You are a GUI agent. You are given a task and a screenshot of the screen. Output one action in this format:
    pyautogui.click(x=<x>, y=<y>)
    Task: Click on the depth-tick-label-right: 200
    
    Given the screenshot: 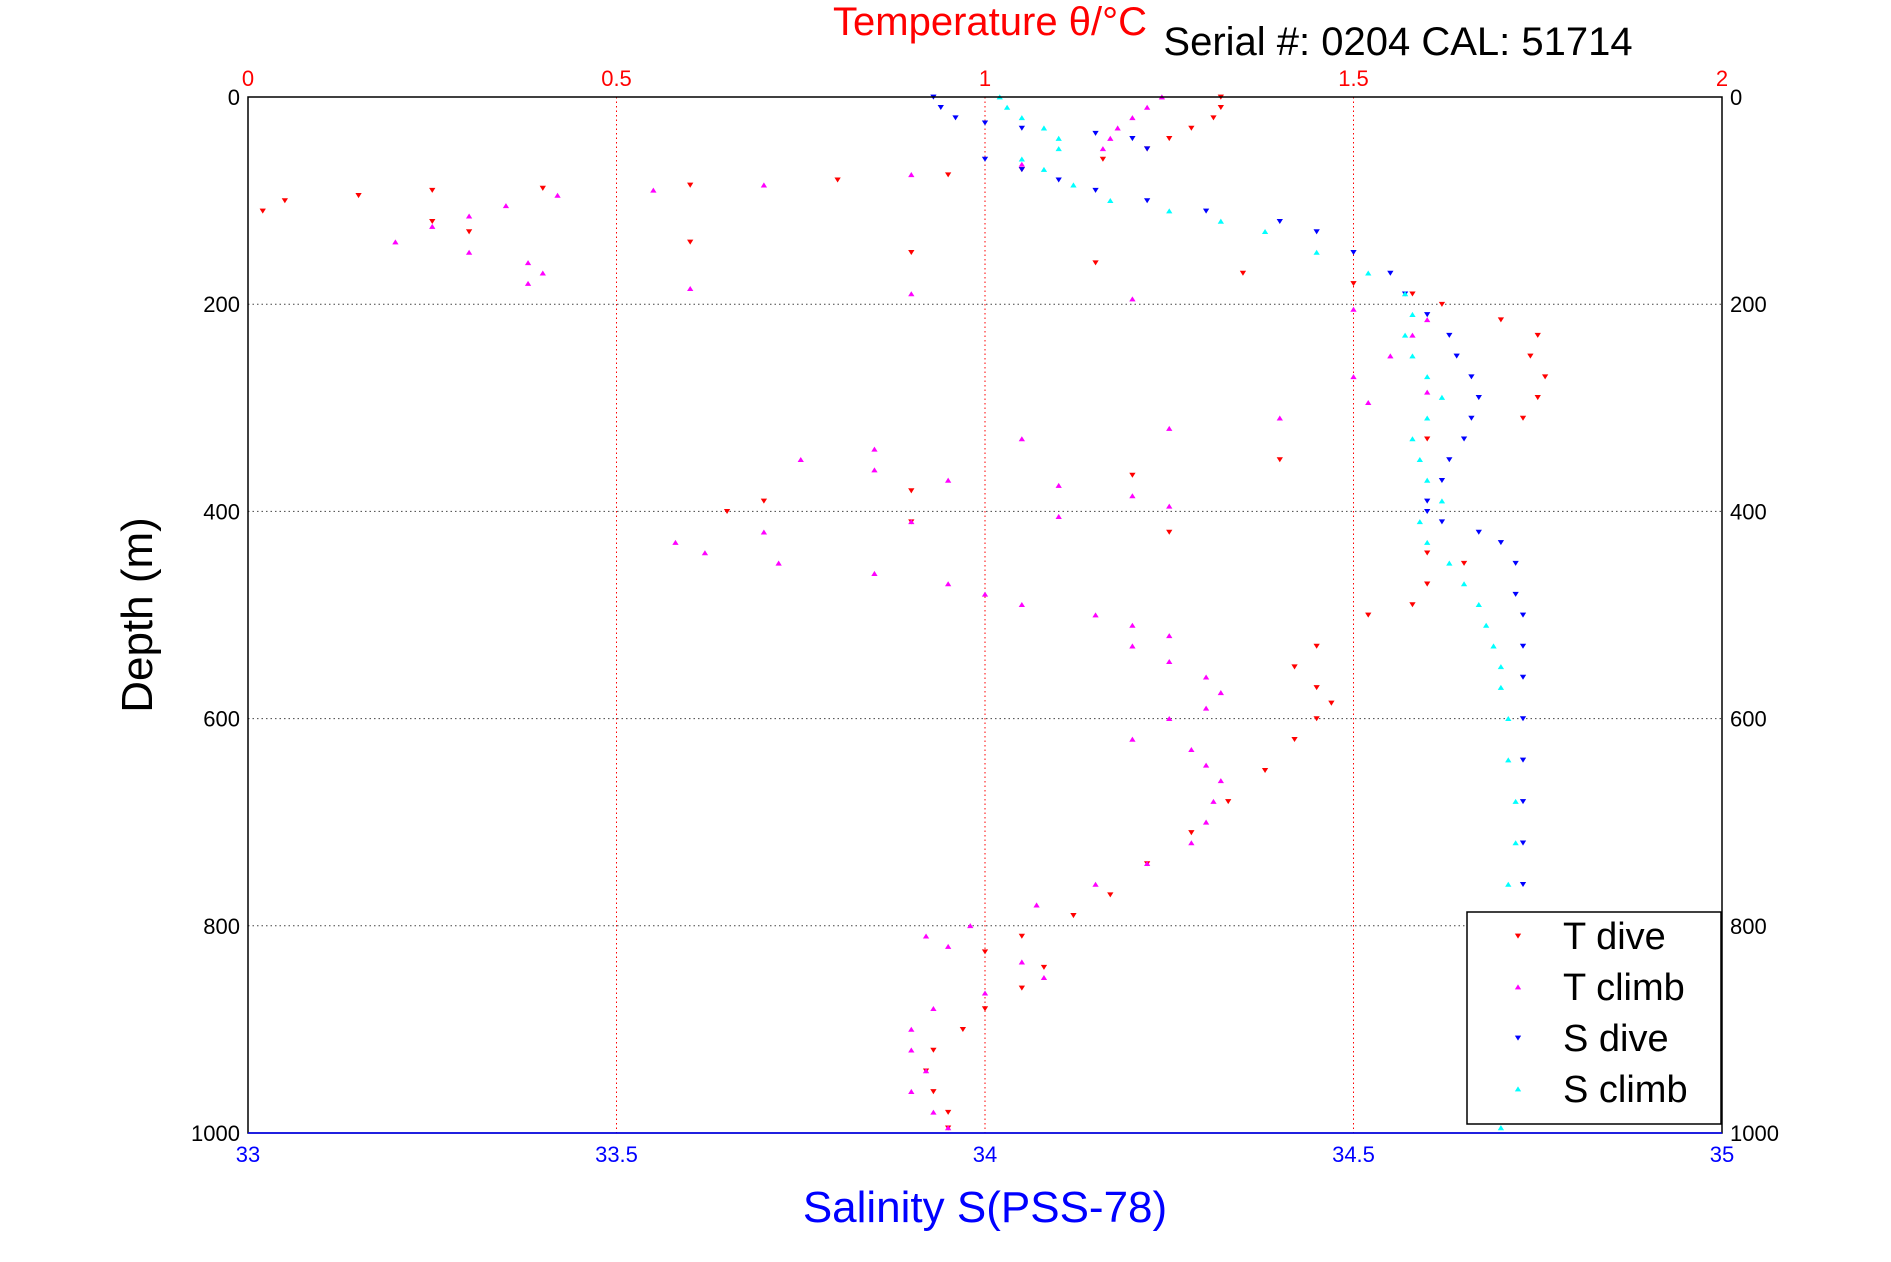 What is the action you would take?
    pyautogui.click(x=1748, y=304)
    